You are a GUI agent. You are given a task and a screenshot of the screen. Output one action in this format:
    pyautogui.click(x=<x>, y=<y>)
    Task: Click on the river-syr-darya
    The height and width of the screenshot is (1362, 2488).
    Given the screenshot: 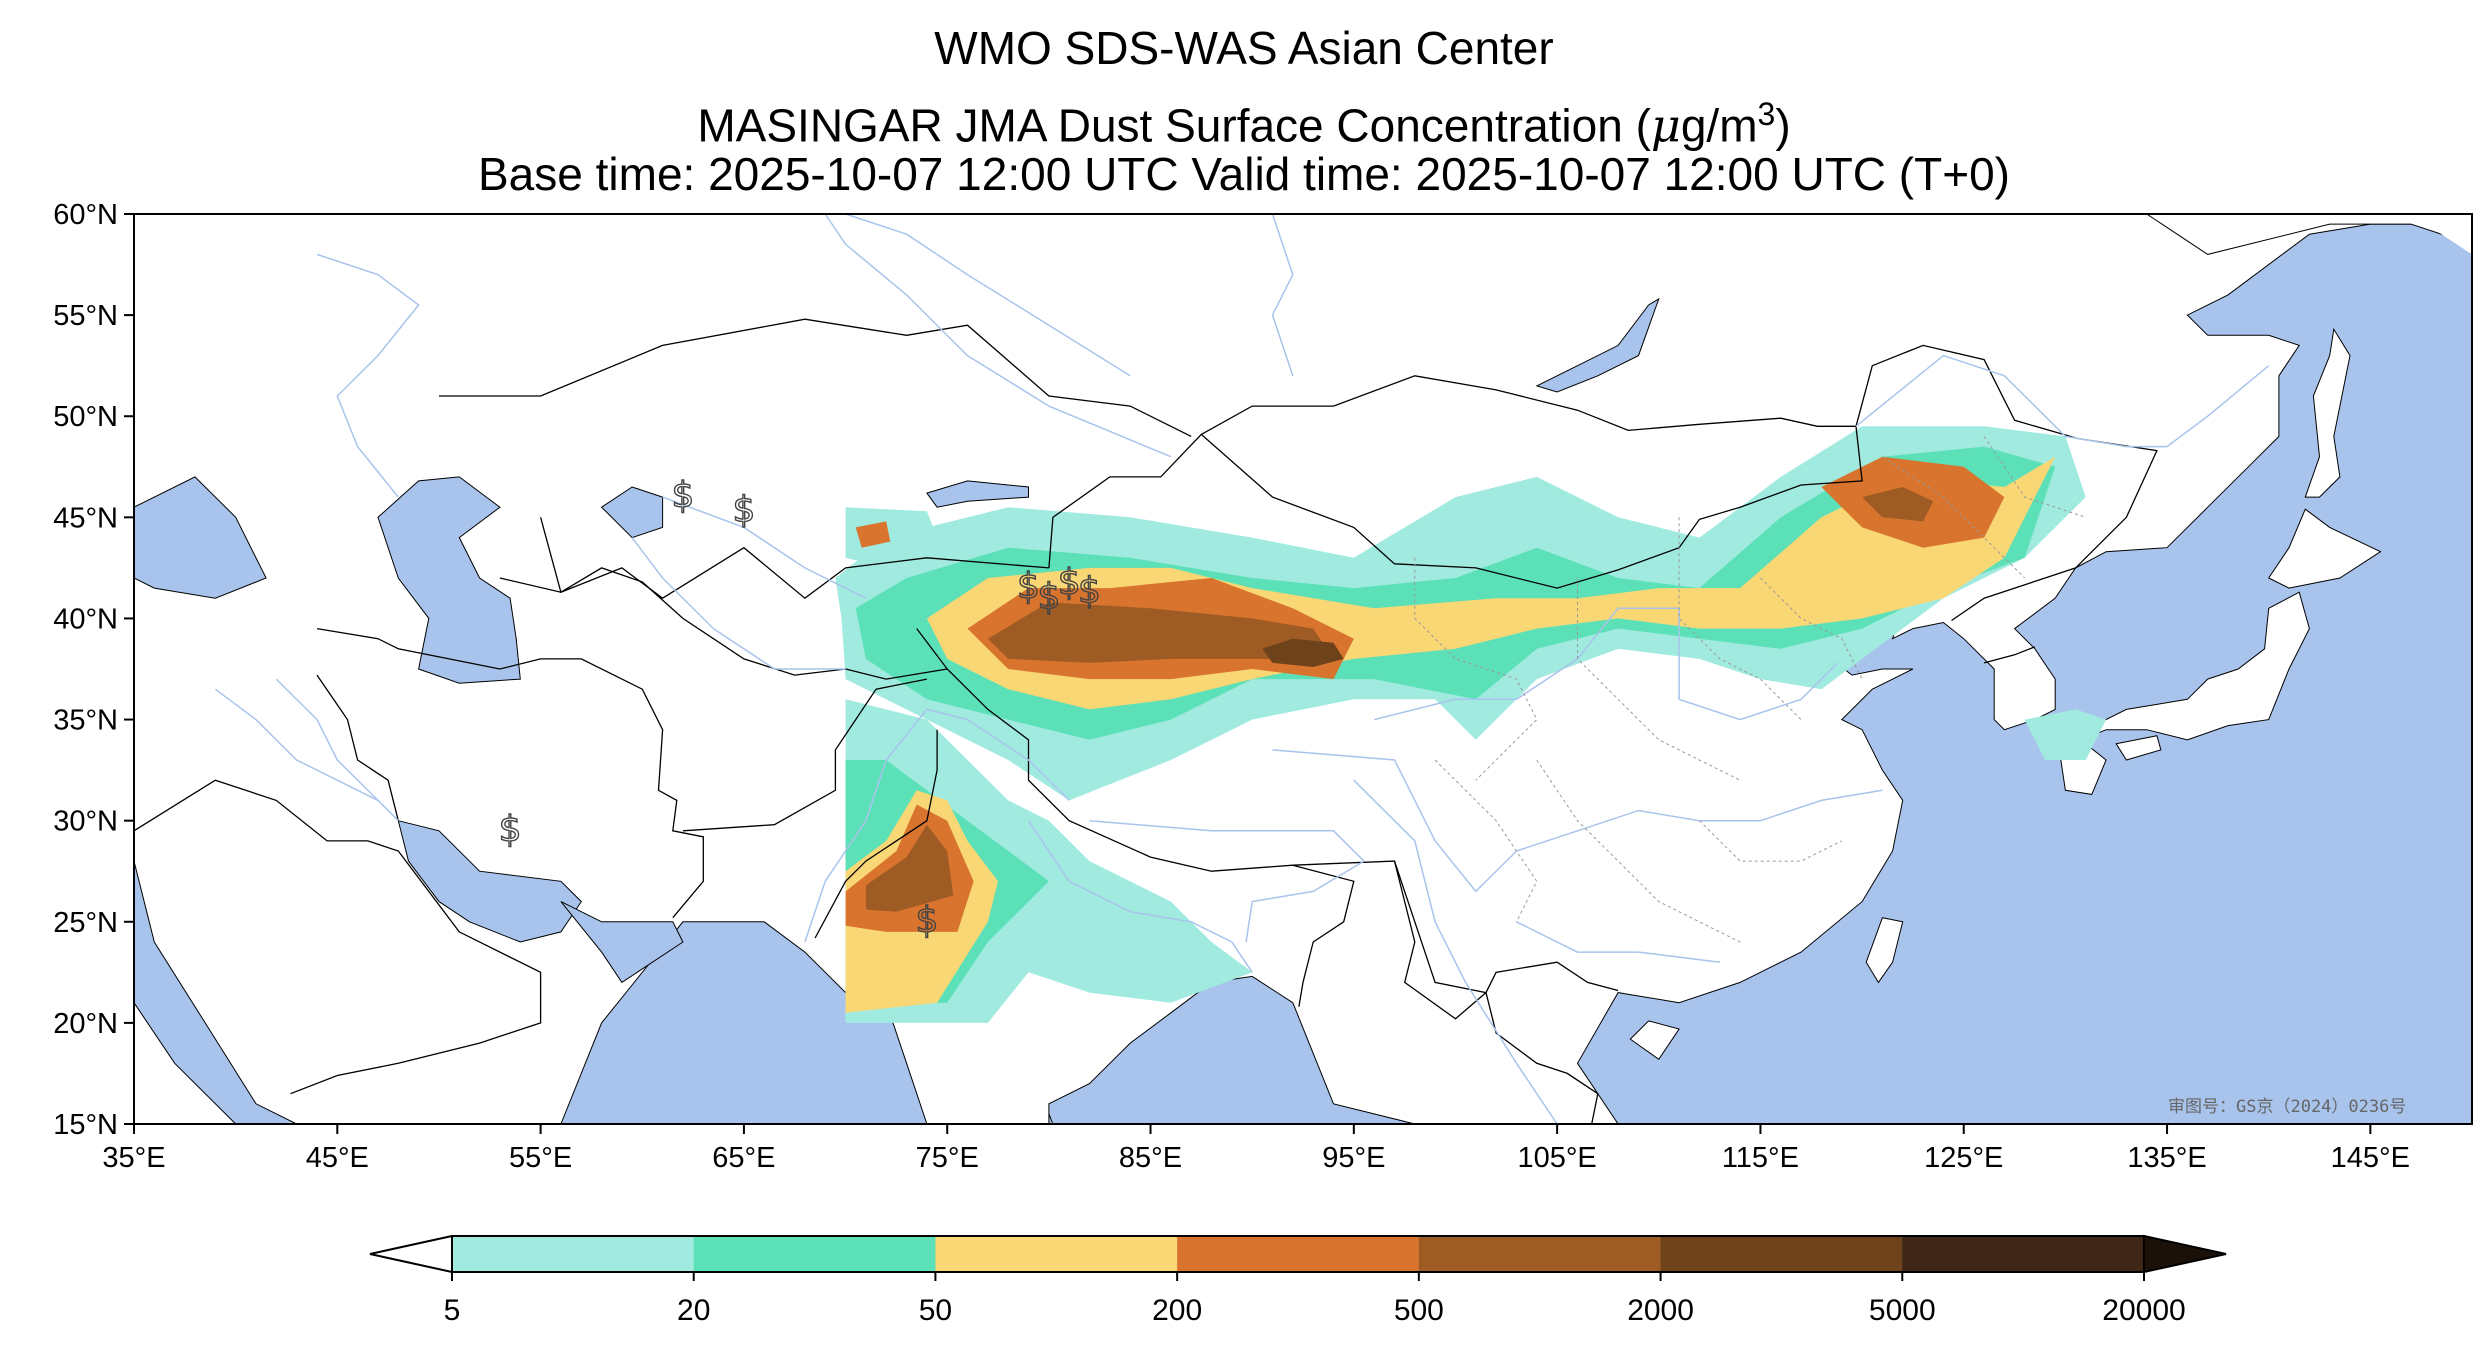 What is the action you would take?
    pyautogui.click(x=764, y=547)
    